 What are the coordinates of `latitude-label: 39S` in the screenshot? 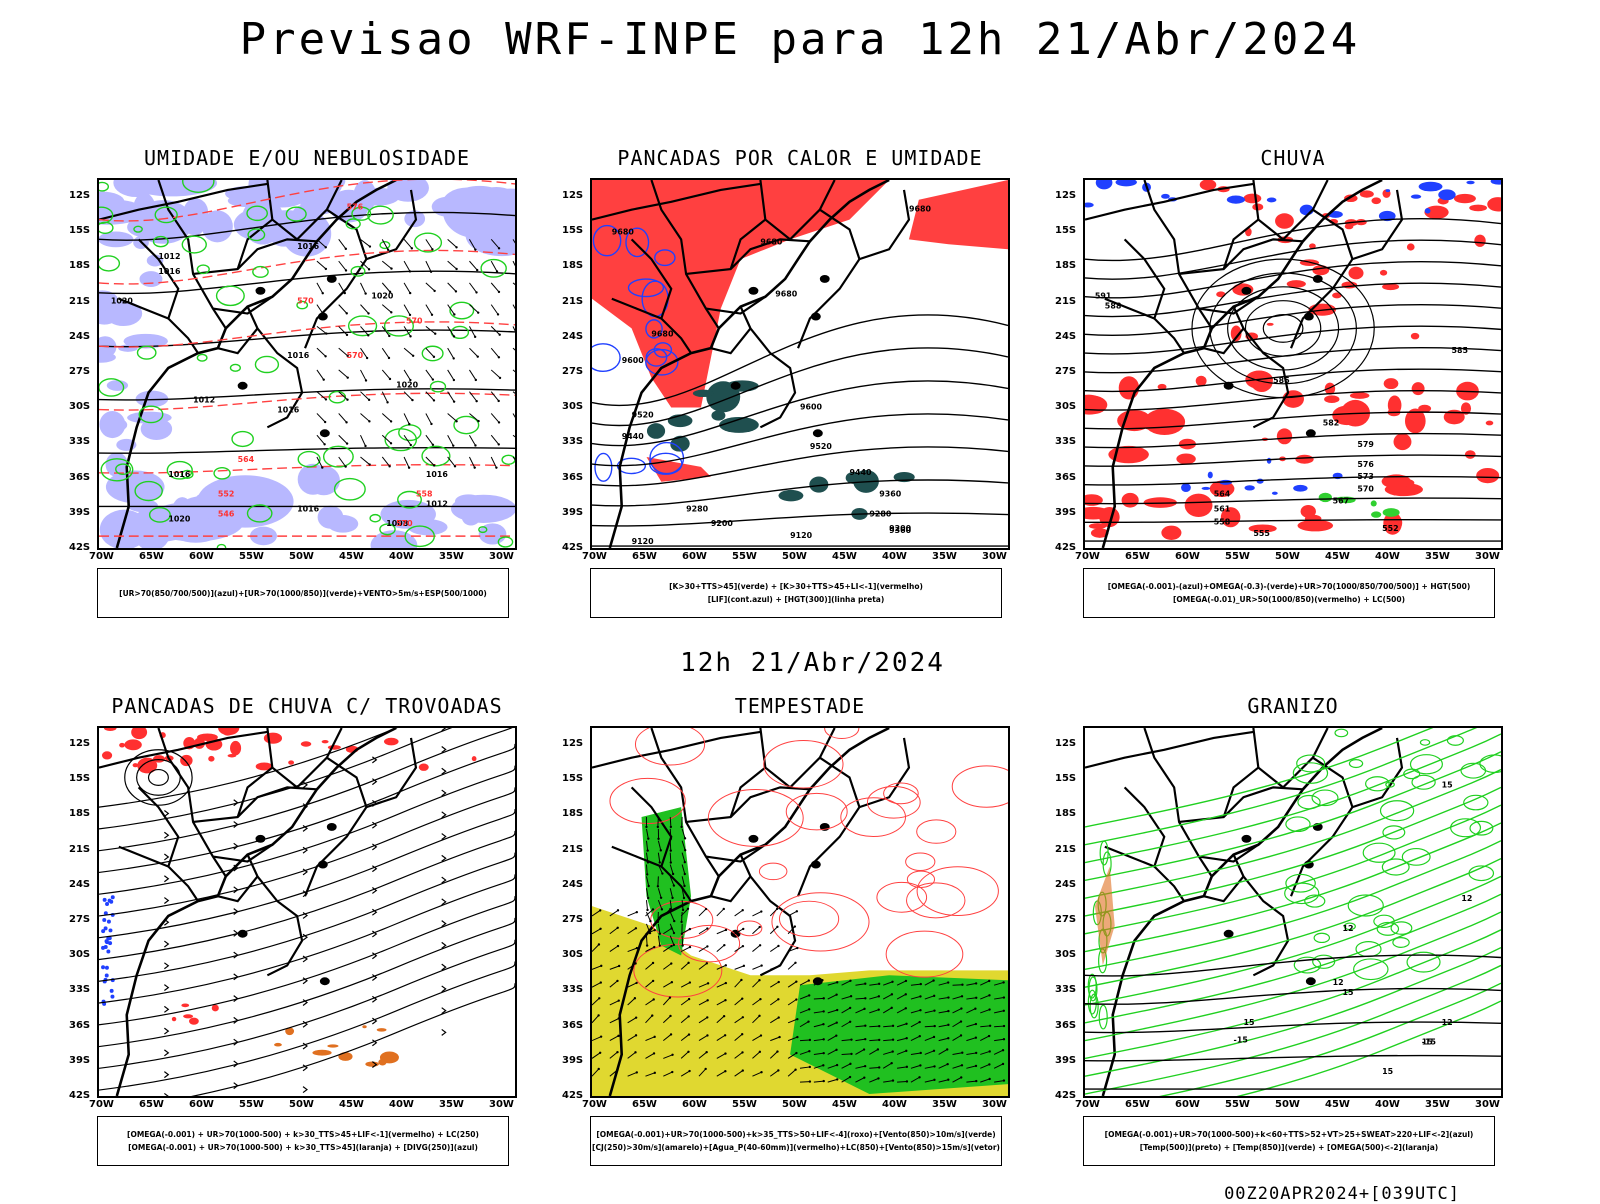 It's located at (1065, 1060).